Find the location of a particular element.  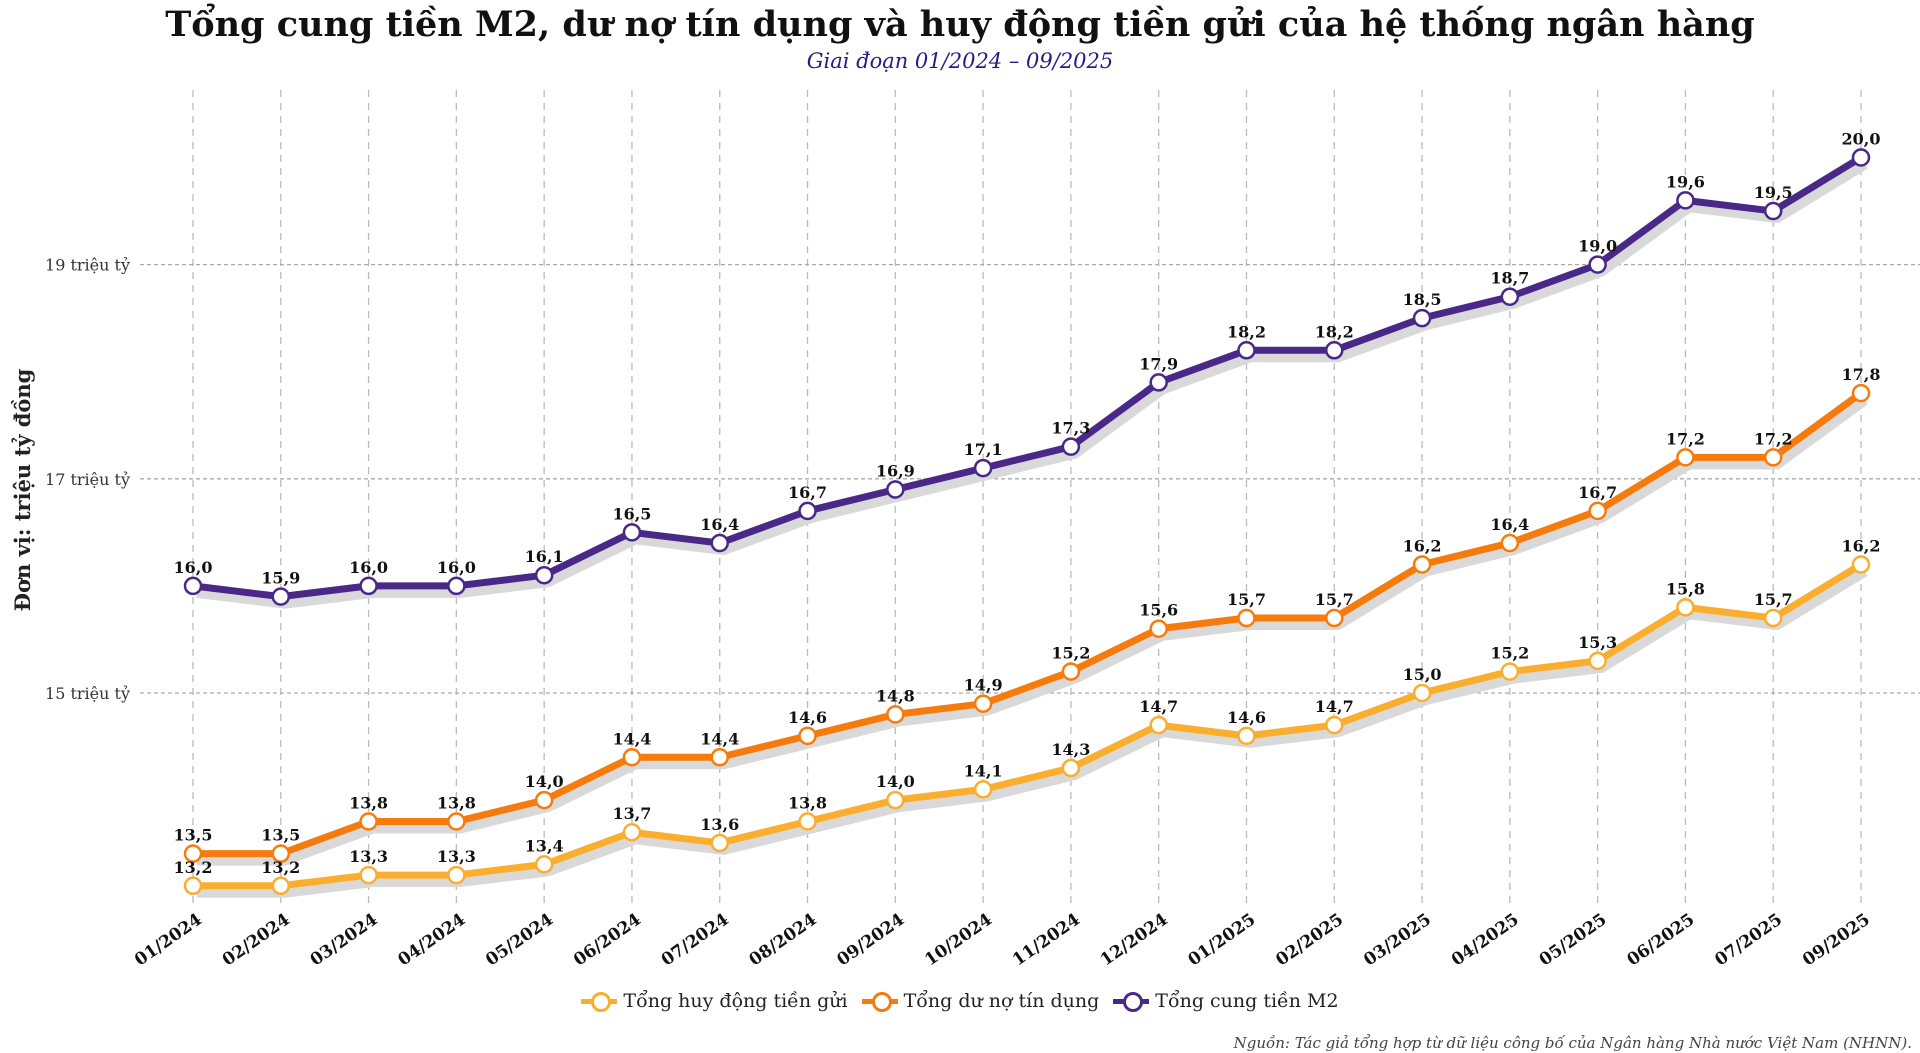

x-tick-label: 04/2025 is located at coordinates (1485, 940).